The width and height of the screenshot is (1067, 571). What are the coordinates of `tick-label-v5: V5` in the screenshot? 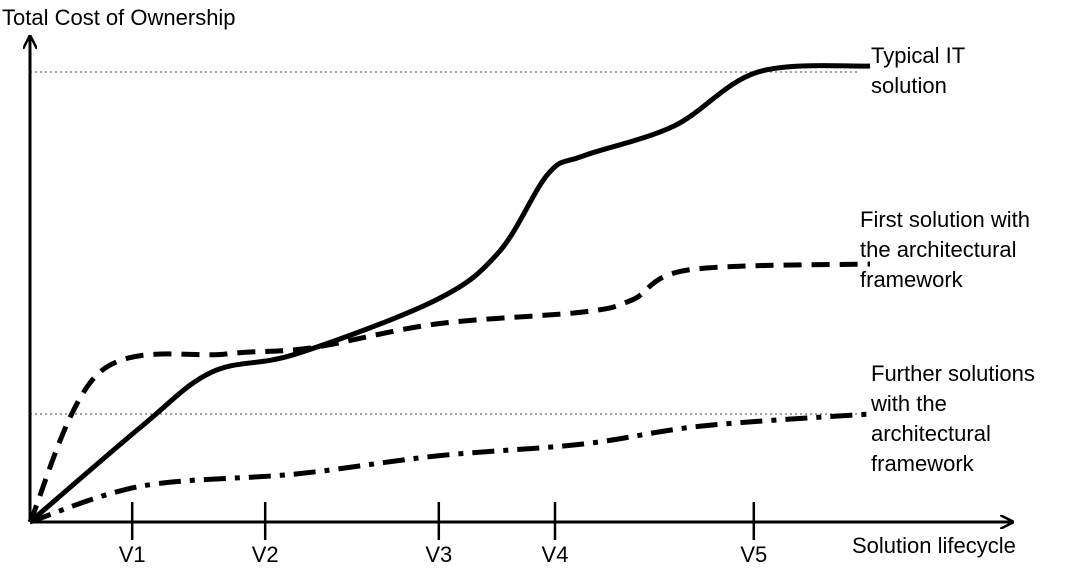 It's located at (753, 554).